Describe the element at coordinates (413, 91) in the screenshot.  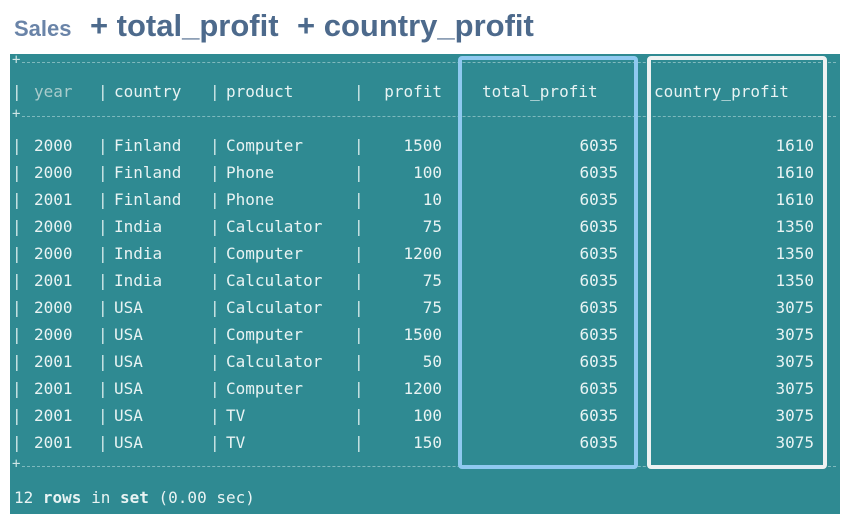
I see `column-header-profit: profit` at that location.